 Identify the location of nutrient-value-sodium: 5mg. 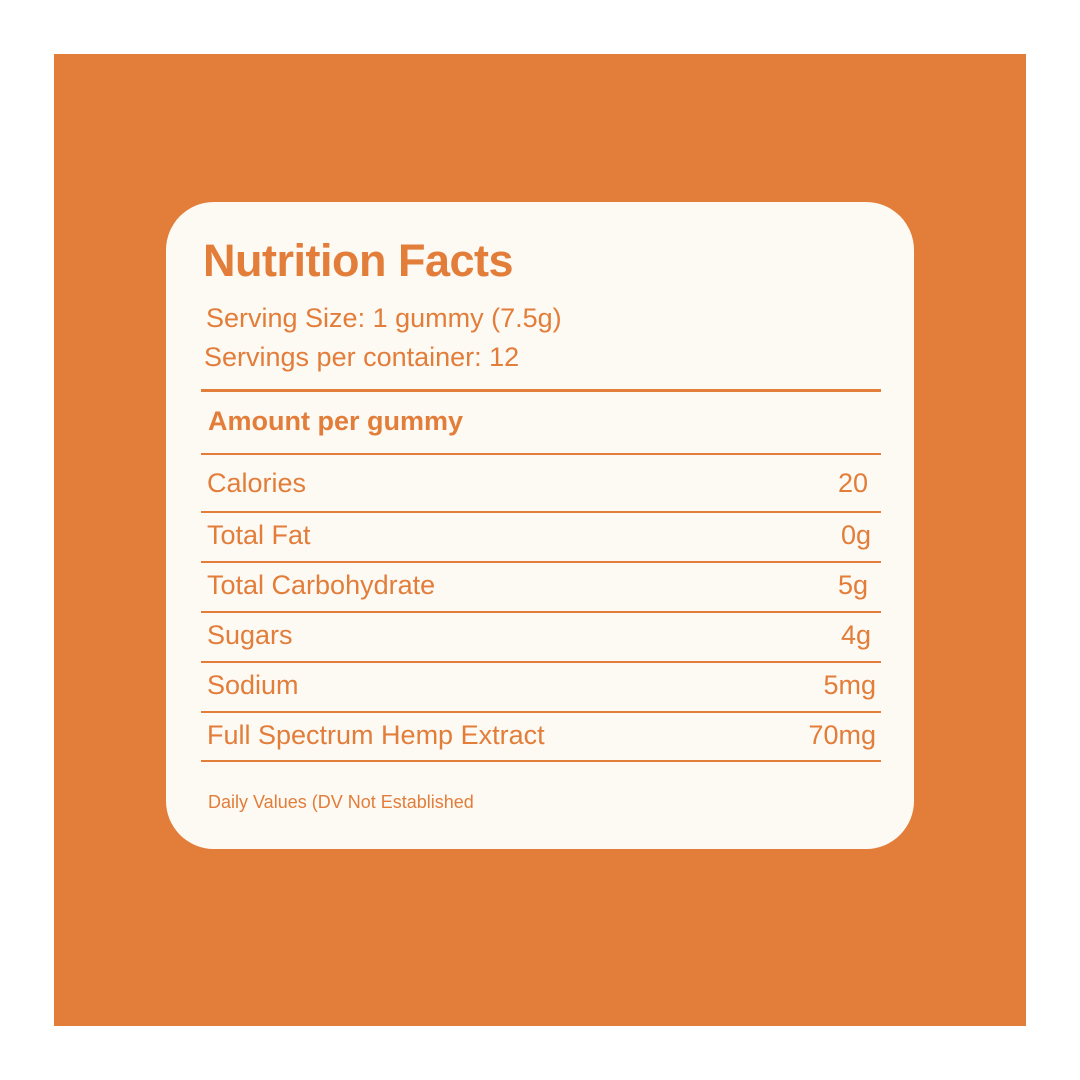
(849, 685).